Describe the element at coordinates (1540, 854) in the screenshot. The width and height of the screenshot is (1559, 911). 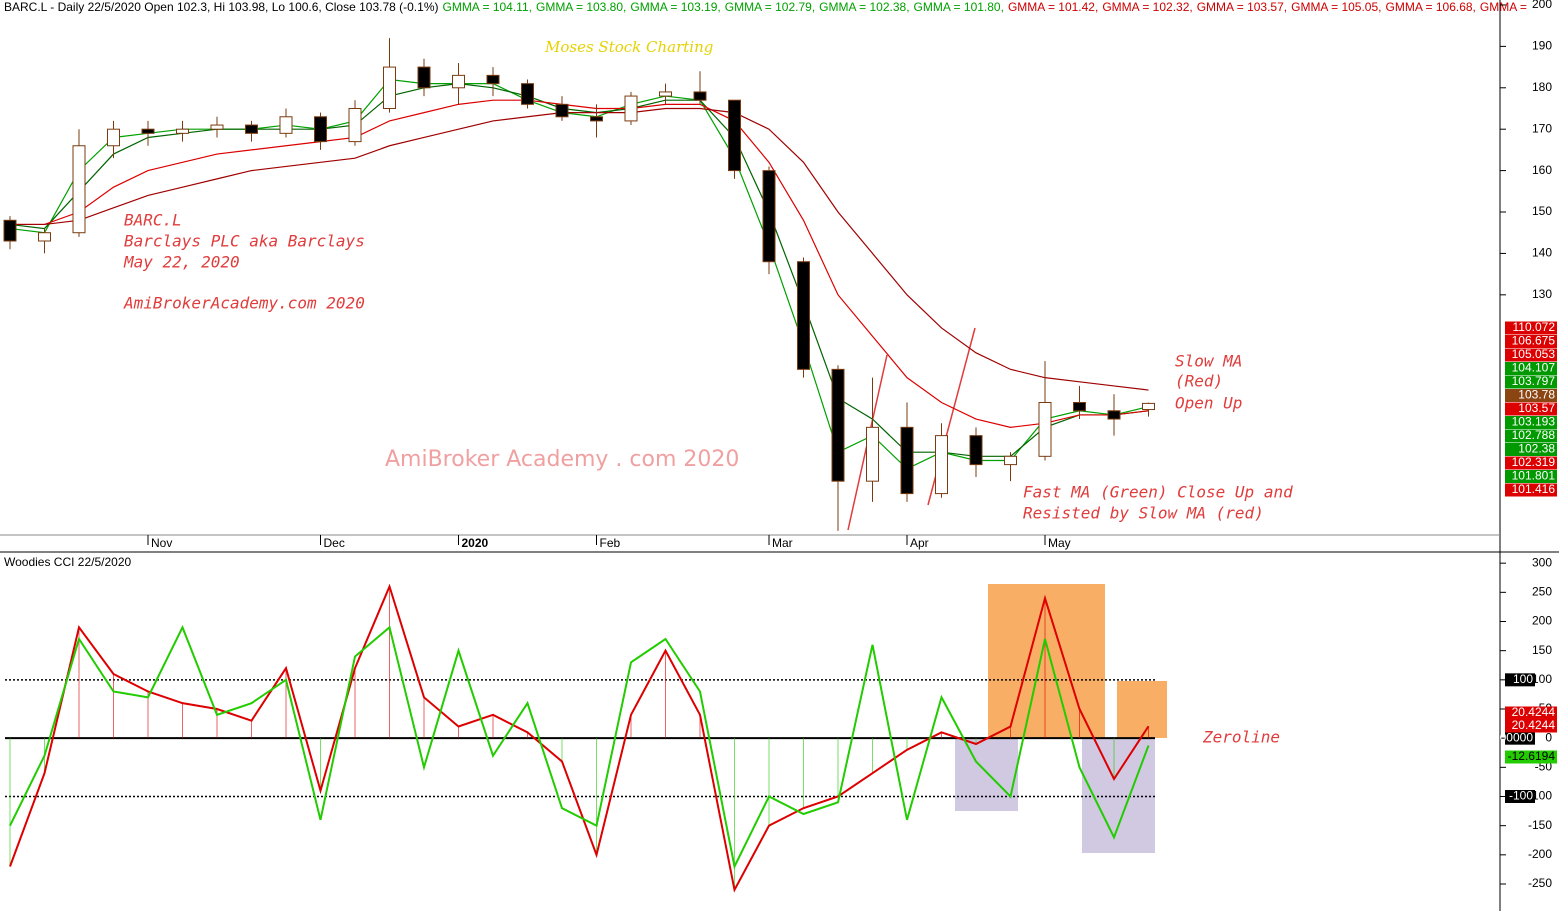
I see `y-tick-label: -200` at that location.